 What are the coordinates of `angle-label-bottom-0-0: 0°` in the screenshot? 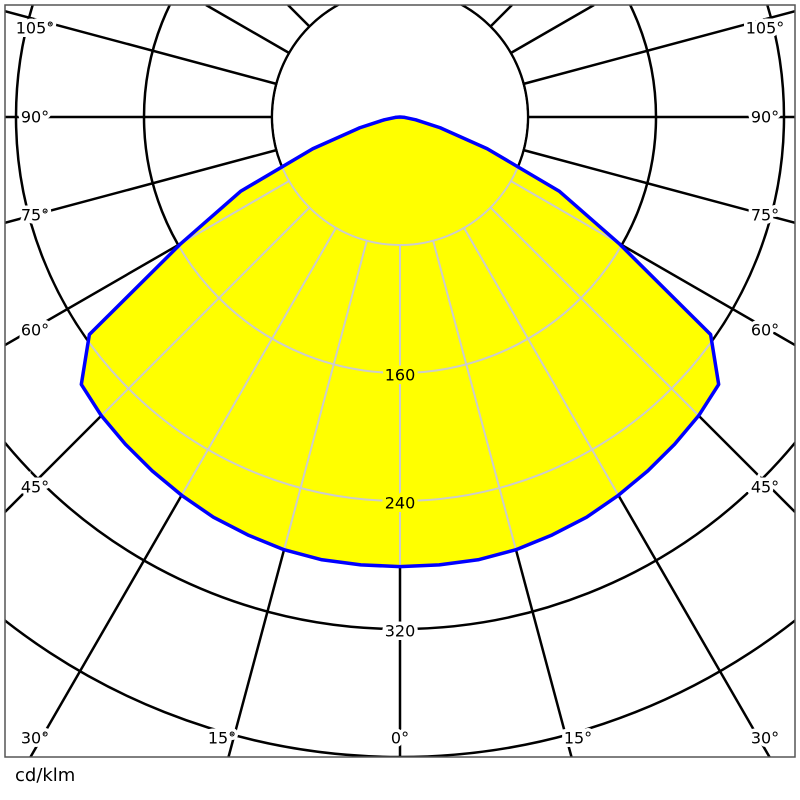 It's located at (400, 738).